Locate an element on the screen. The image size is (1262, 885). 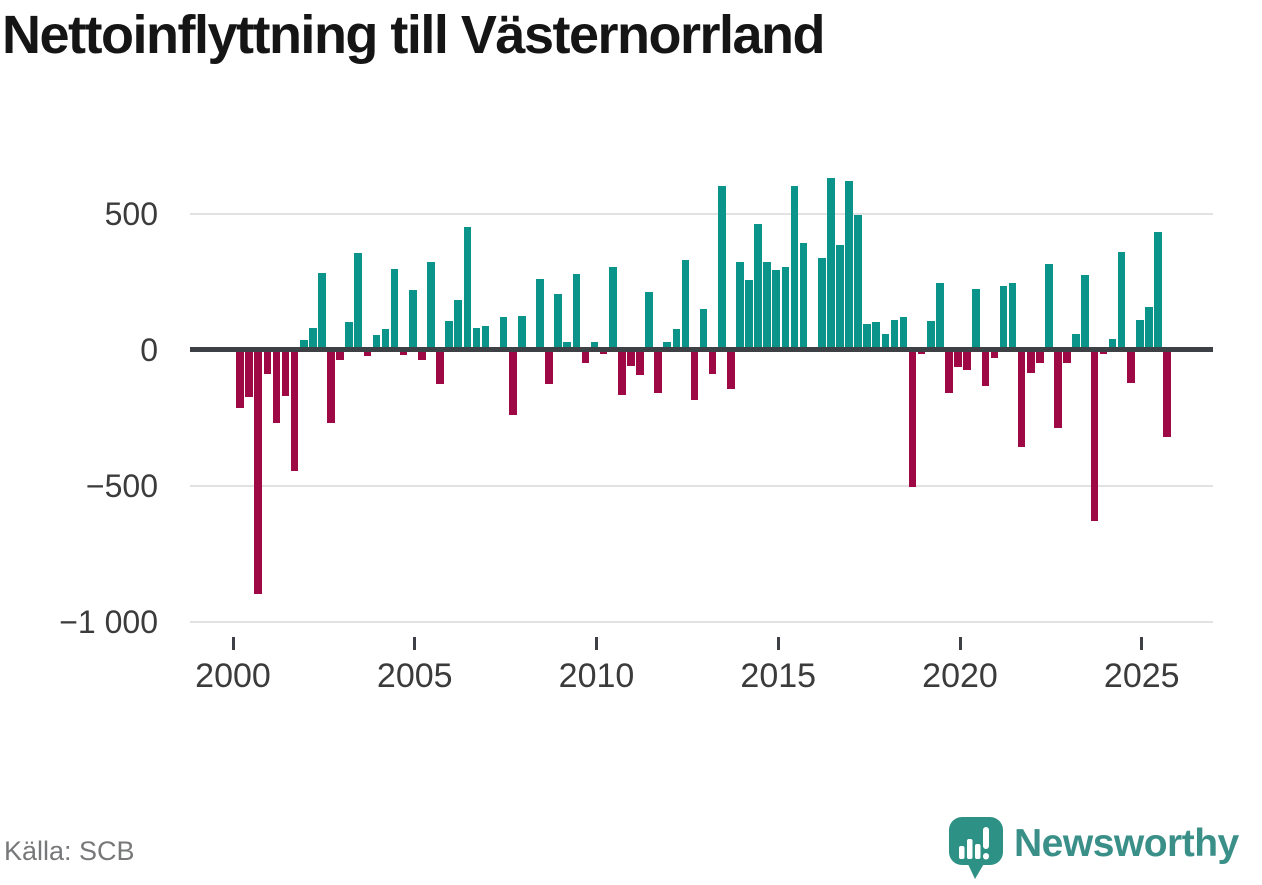
bar-2025-Q2 is located at coordinates (1158, 290).